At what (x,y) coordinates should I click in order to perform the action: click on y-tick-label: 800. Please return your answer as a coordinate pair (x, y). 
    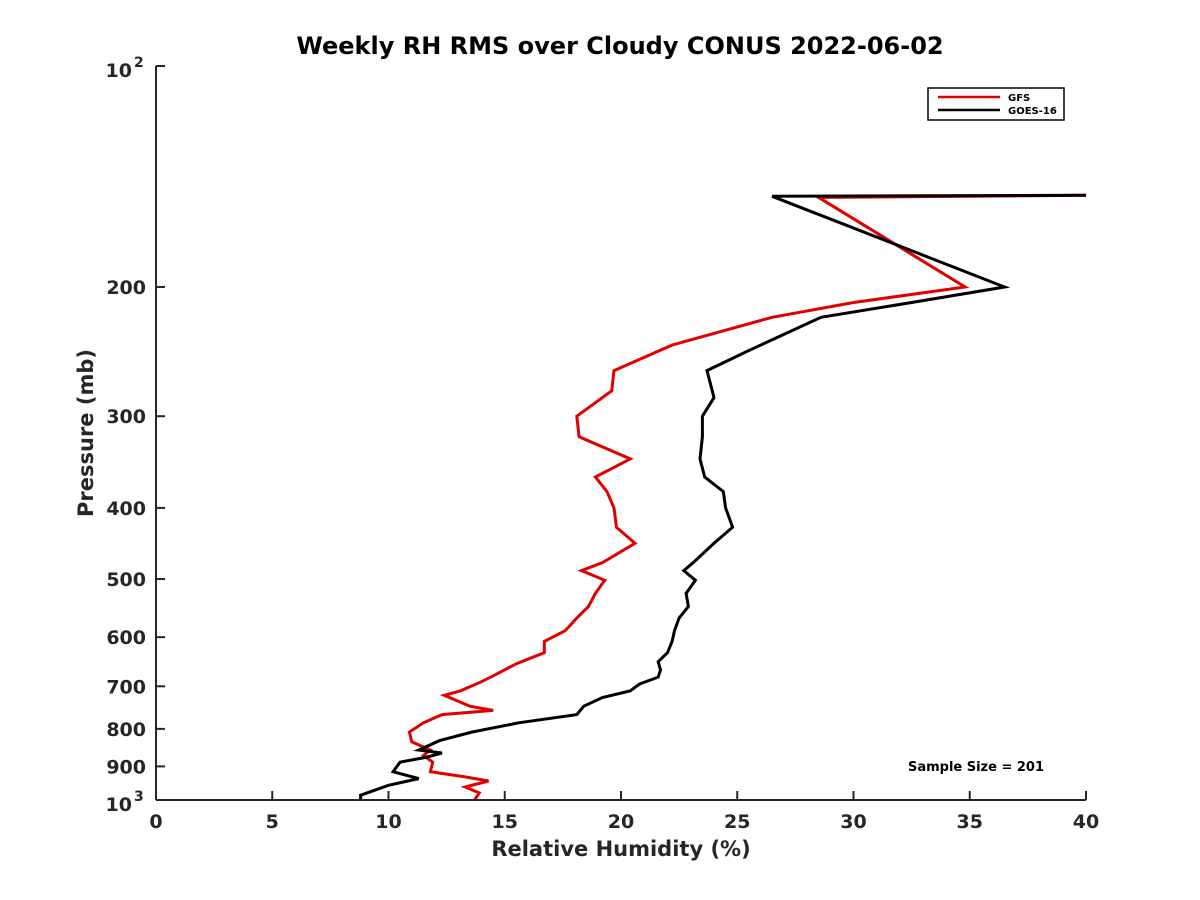
    Looking at the image, I should click on (126, 730).